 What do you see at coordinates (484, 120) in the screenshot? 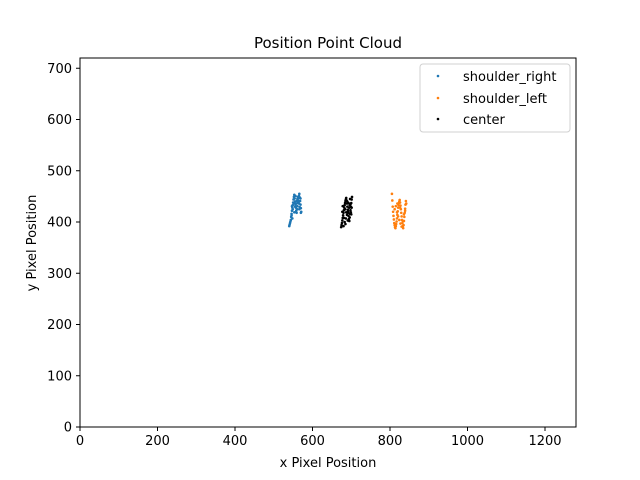
I see `legend-label-center: center` at bounding box center [484, 120].